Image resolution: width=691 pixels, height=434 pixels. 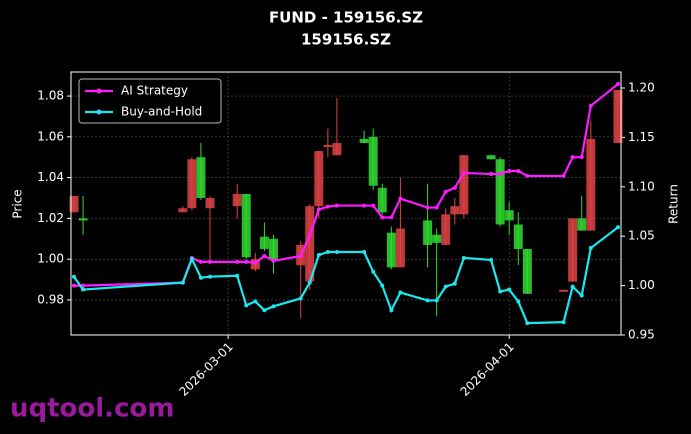 What do you see at coordinates (92, 409) in the screenshot?
I see `watermark: uqtool.com` at bounding box center [92, 409].